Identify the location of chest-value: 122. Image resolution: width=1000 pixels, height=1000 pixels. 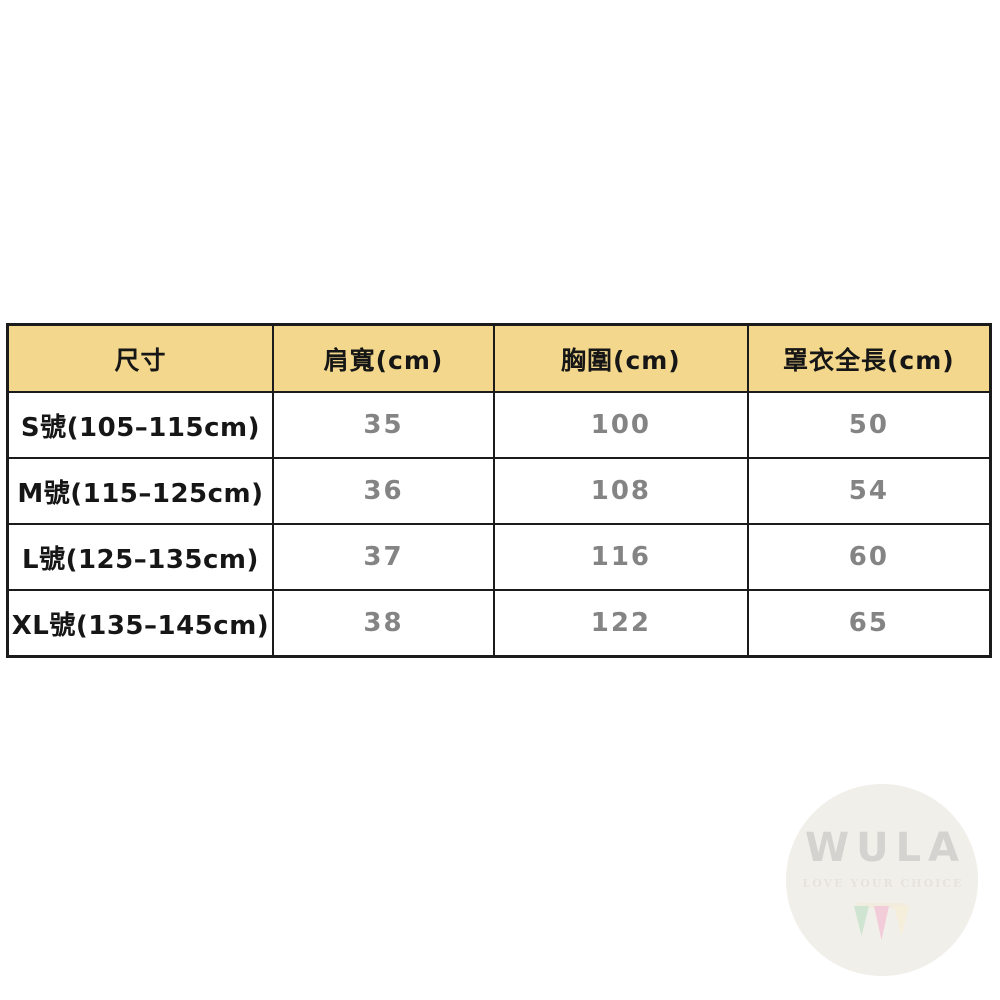
(621, 623).